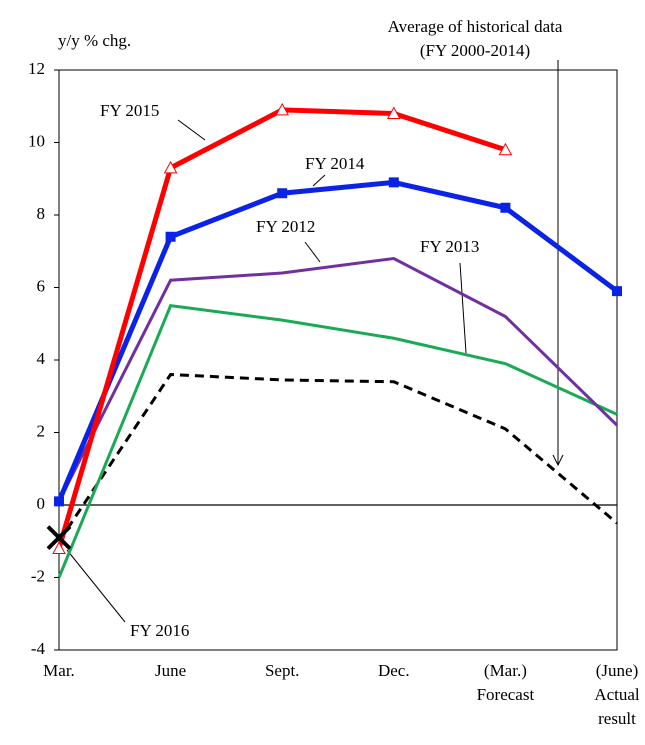 The width and height of the screenshot is (645, 745). I want to click on x-tick-label: Dec., so click(394, 670).